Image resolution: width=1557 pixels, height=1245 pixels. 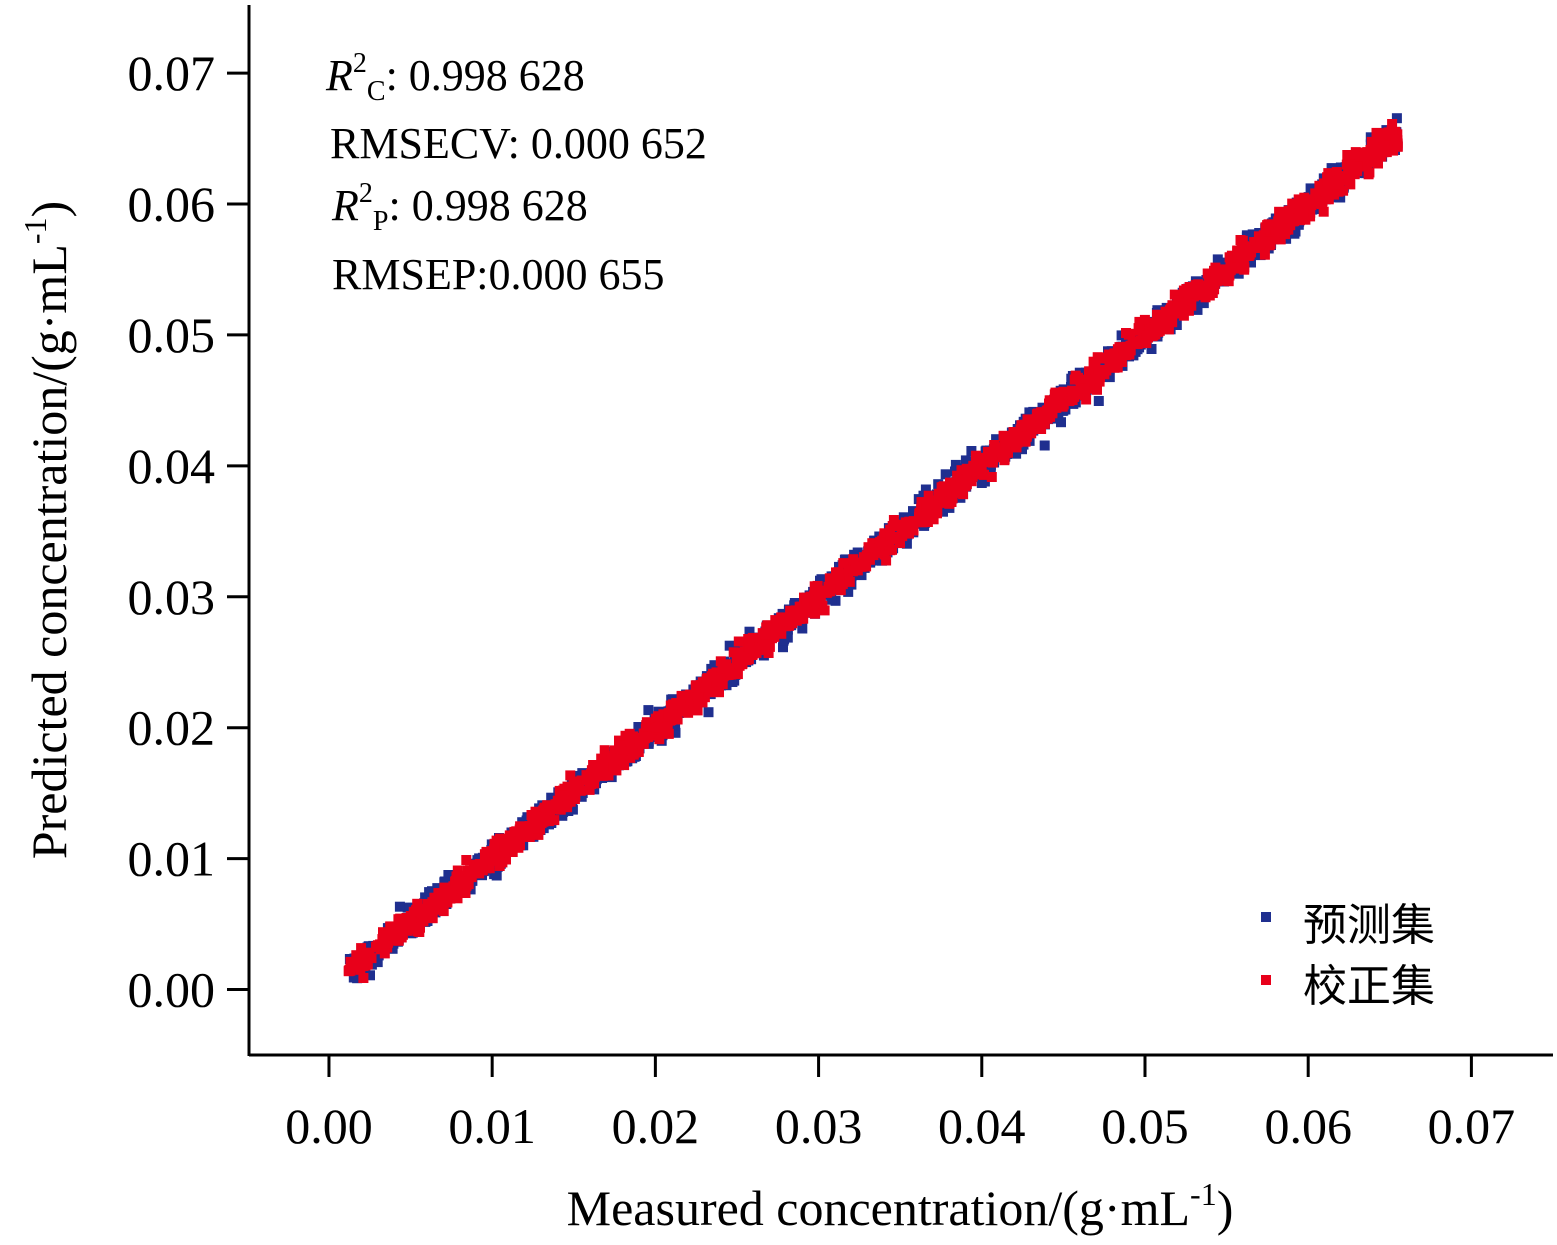 I want to click on y-tick-label: 0.00, so click(x=172, y=990).